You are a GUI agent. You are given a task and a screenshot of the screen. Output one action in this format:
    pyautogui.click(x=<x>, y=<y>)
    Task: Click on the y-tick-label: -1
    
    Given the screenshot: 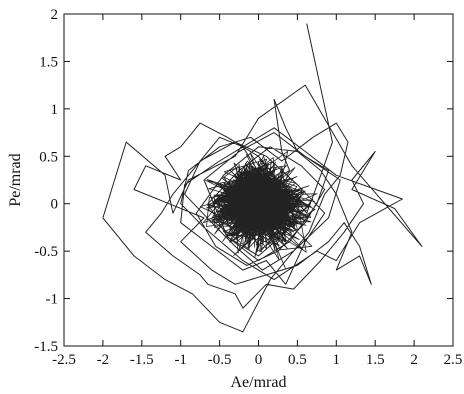 What is the action you would take?
    pyautogui.click(x=52, y=300)
    